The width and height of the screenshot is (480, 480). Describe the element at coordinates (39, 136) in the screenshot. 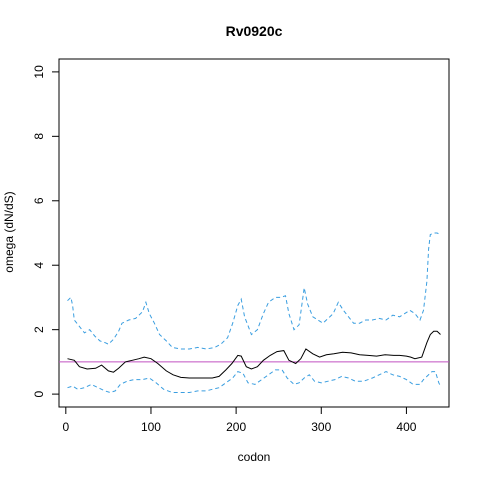

I see `y-tick-label-8: 8` at that location.